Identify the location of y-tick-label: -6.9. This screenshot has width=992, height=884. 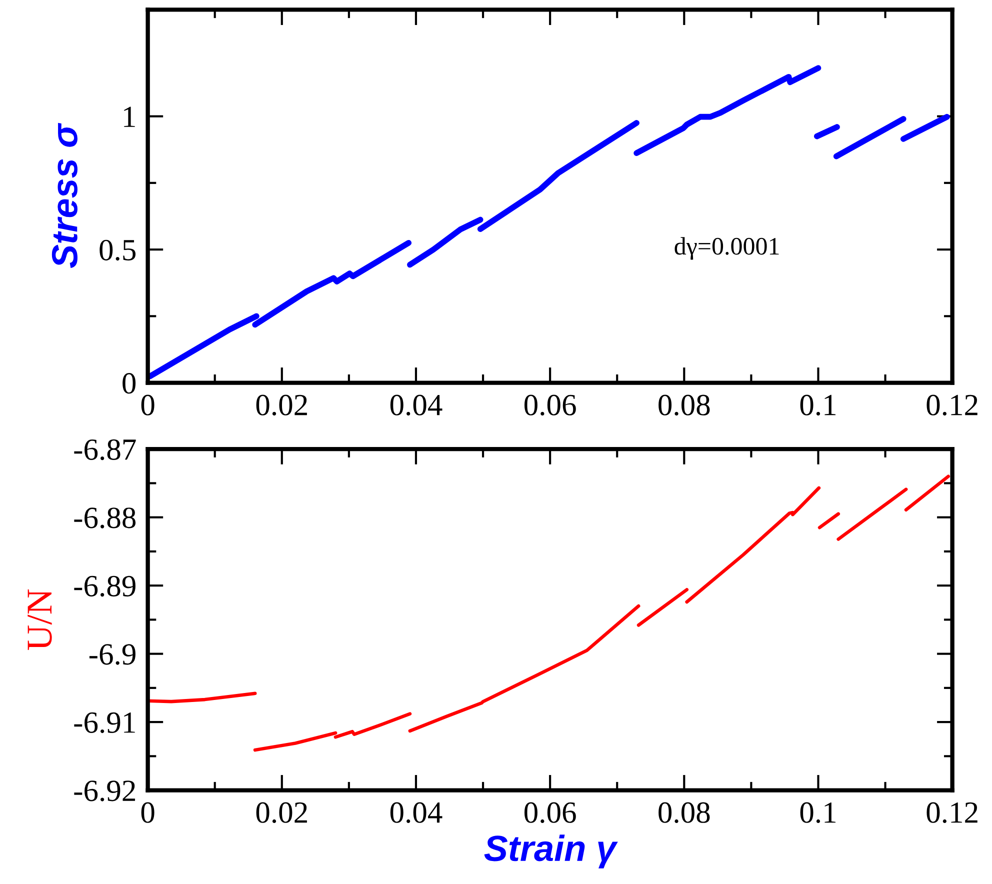
(112, 654).